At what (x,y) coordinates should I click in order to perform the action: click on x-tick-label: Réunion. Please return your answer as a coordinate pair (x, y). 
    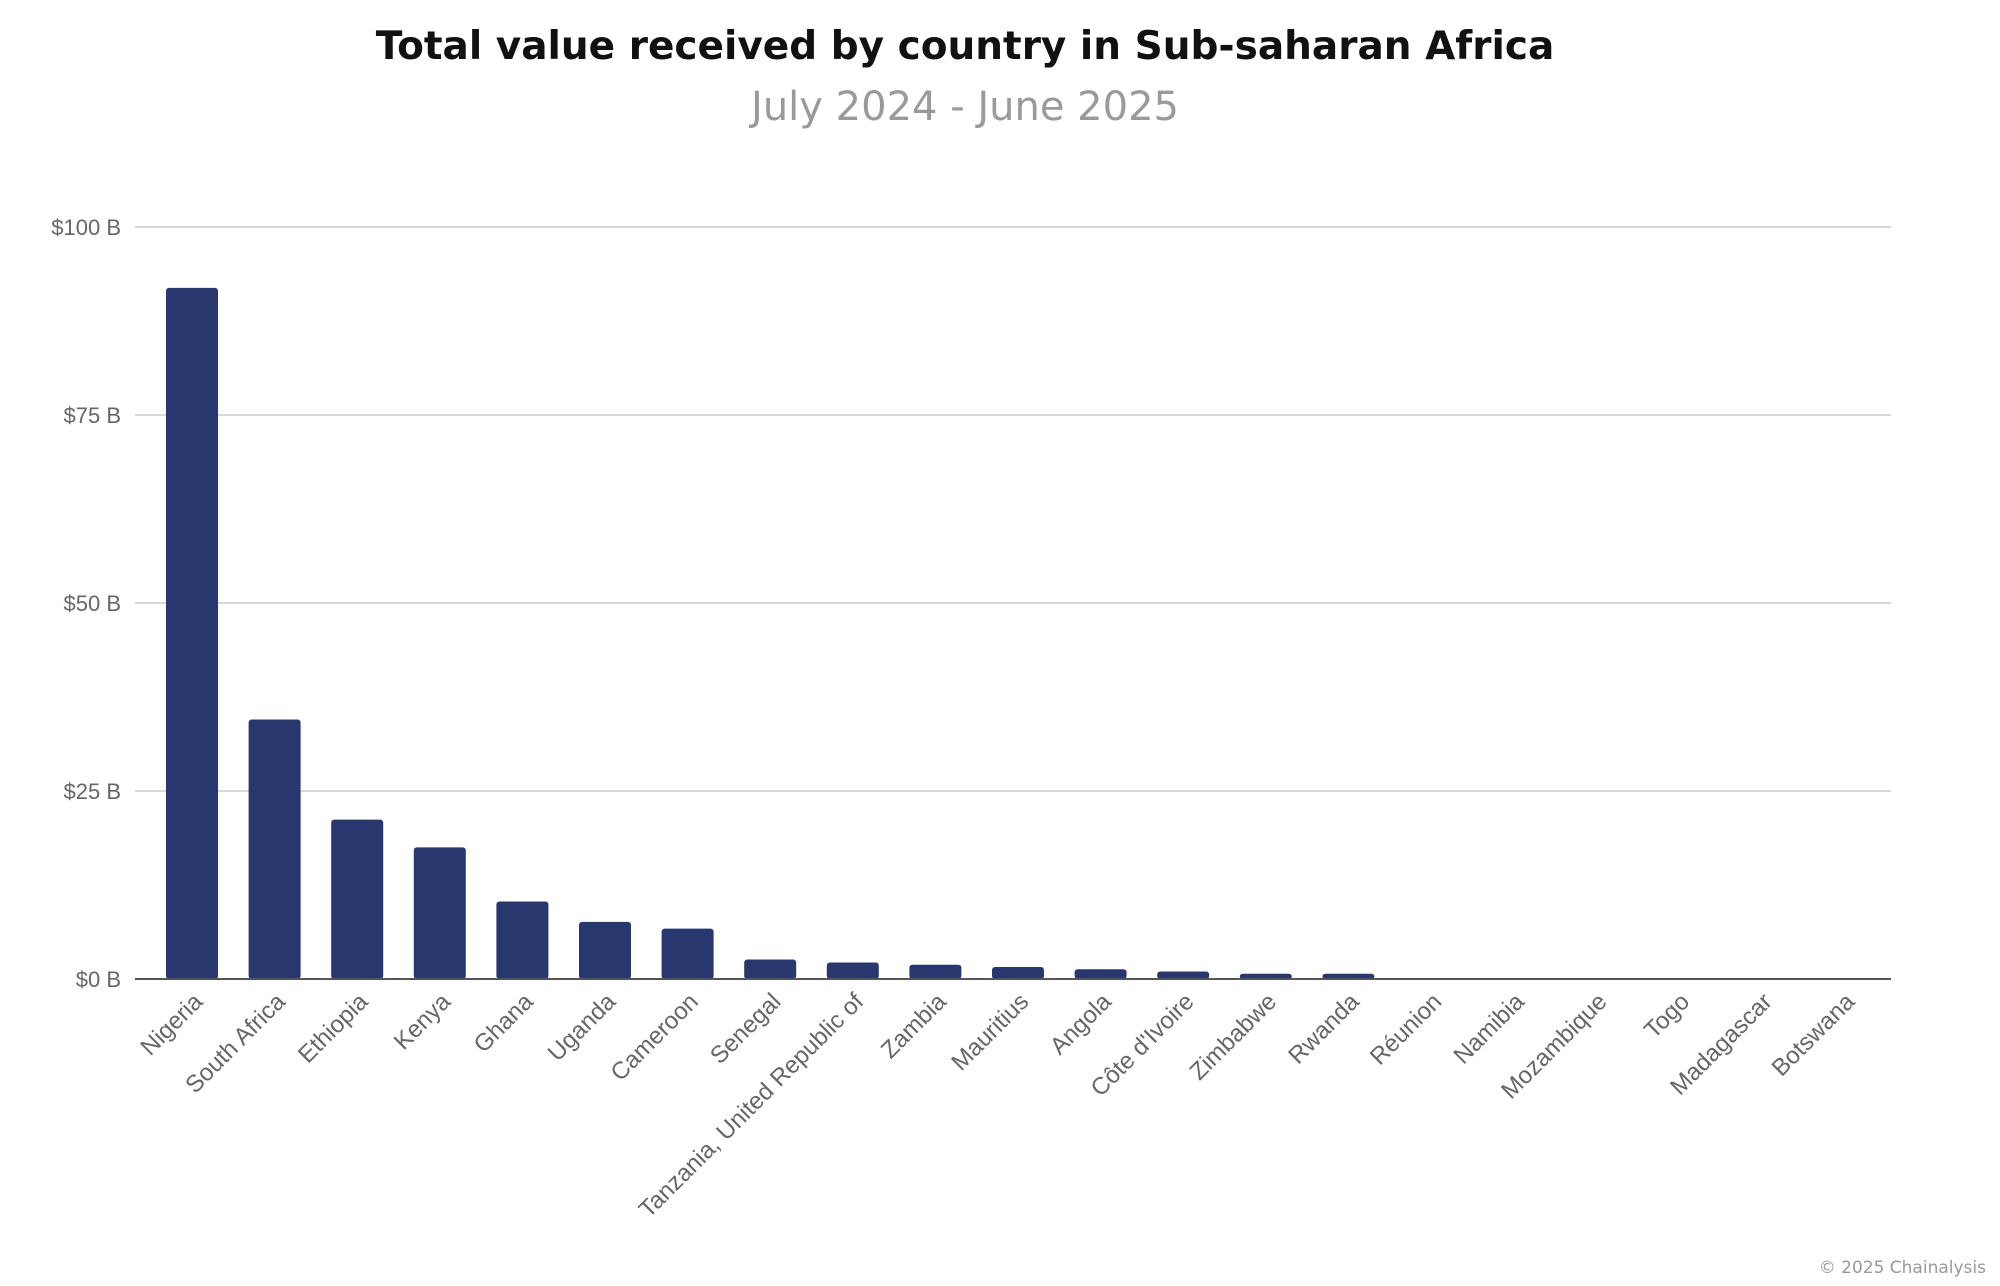
    Looking at the image, I should click on (1406, 1029).